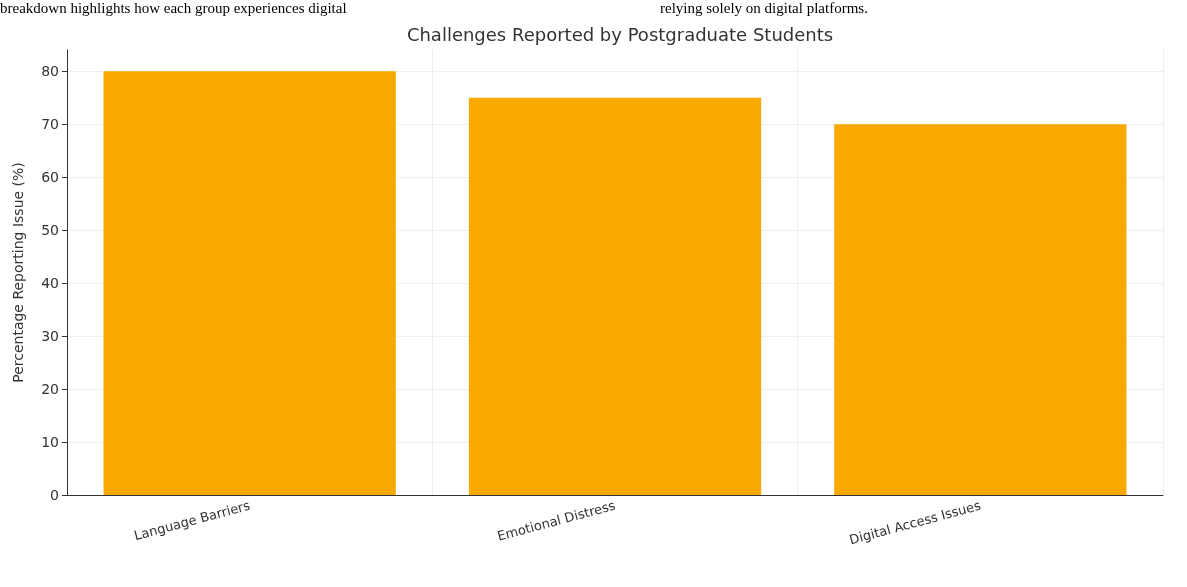 Image resolution: width=1187 pixels, height=587 pixels. What do you see at coordinates (764, 8) in the screenshot?
I see `text: relying solely on digital platforms.` at bounding box center [764, 8].